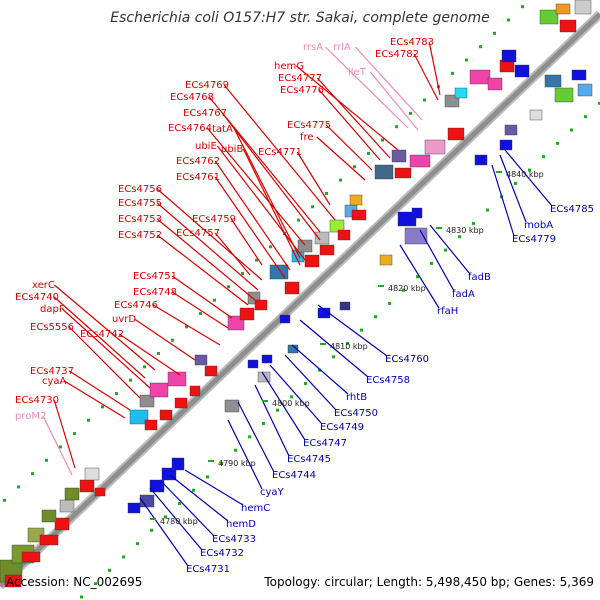  Describe the element at coordinates (198, 161) in the screenshot. I see `gene-label-ecs4762: ECs4762` at that location.